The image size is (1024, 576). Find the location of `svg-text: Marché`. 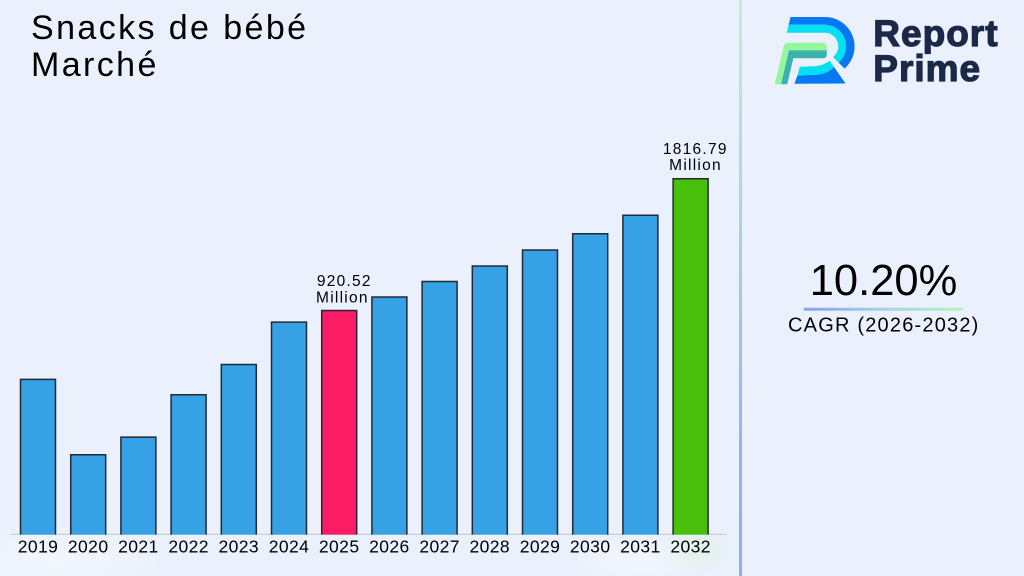

svg-text: Marché is located at coordinates (95, 65).